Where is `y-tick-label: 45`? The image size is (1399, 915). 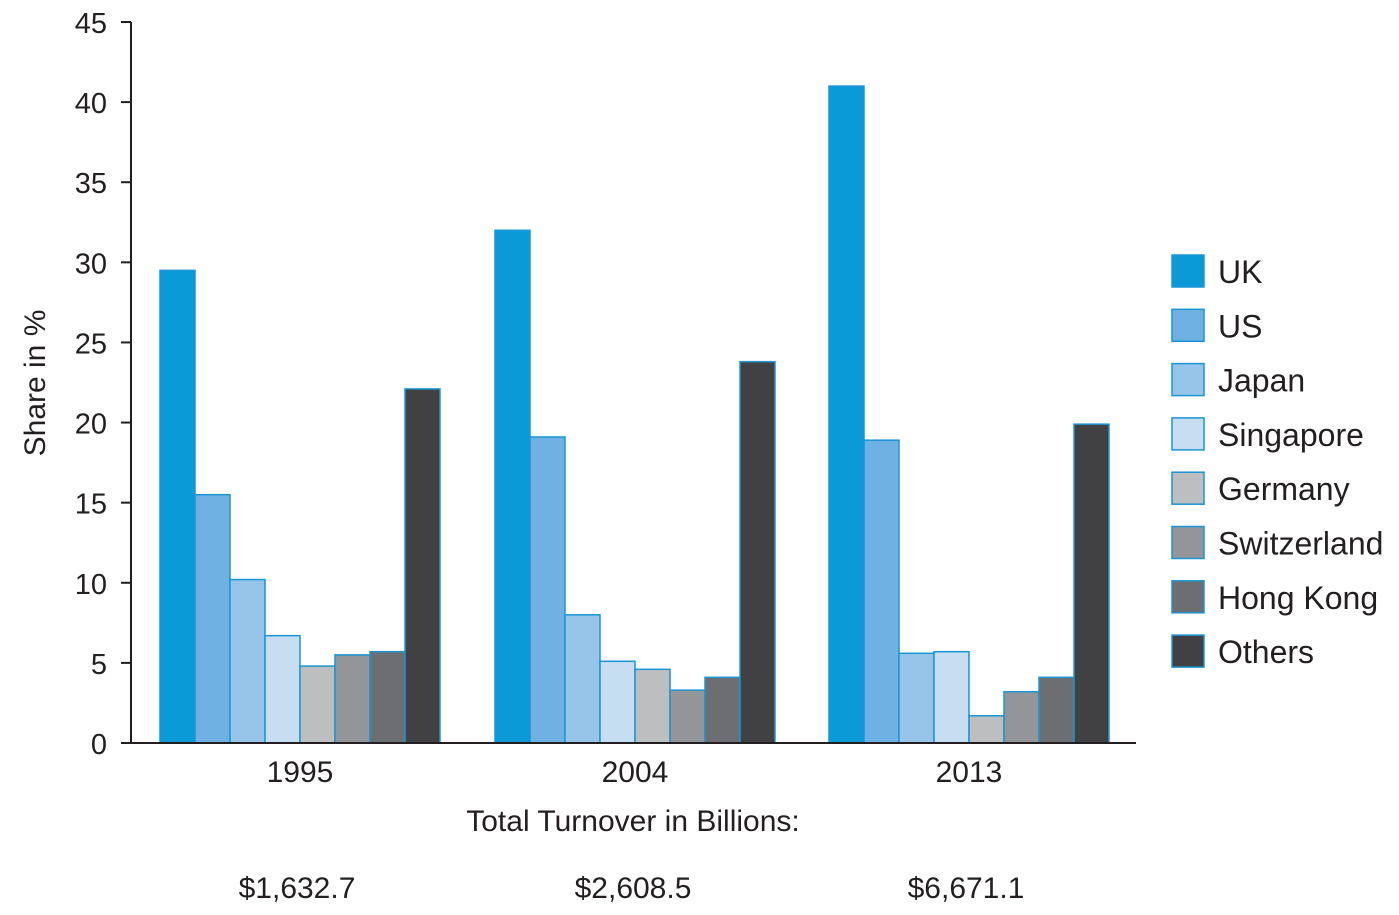
y-tick-label: 45 is located at coordinates (91, 24).